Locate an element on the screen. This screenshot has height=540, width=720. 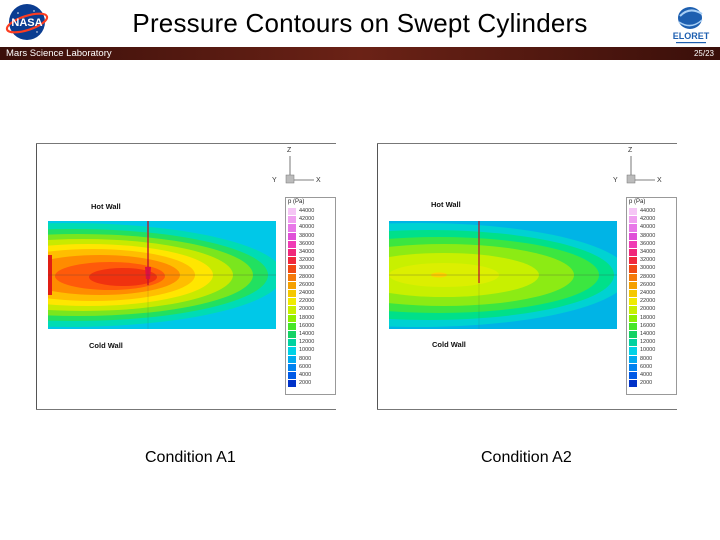
legend-entry: 38000 is located at coordinates (310, 236).